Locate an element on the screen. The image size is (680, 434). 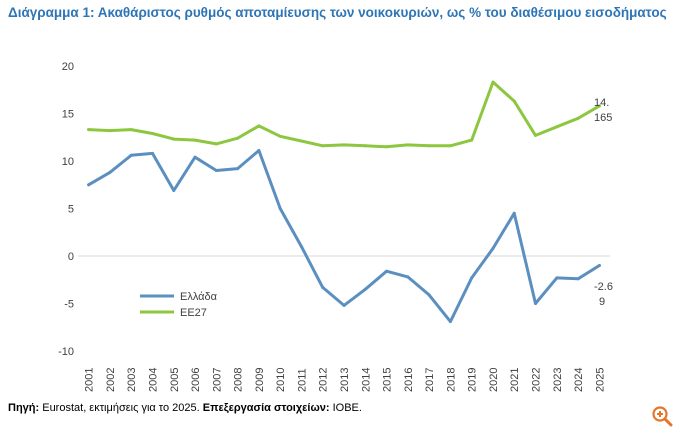
y-axis-ticks: 20 15 10 5 0 -5 -10 is located at coordinates (66, 209).